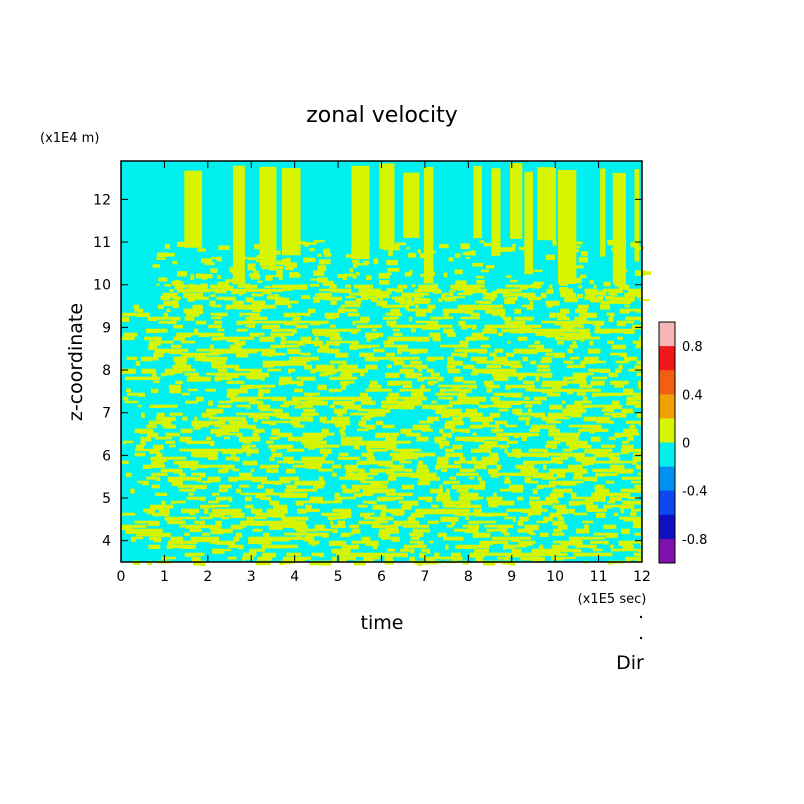  I want to click on x-tick-label: 0, so click(121, 577).